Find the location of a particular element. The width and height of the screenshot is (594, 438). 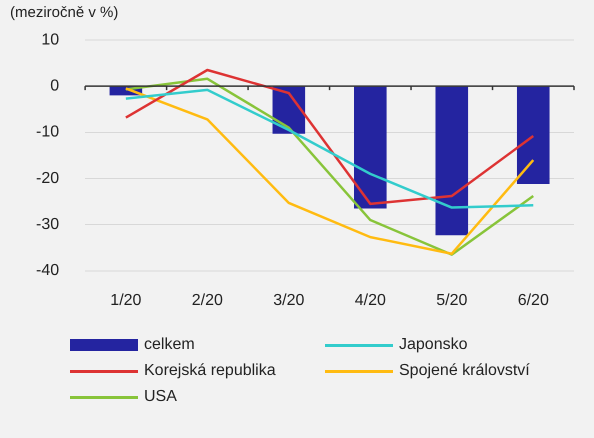

y-tick-label: -40 is located at coordinates (48, 271).